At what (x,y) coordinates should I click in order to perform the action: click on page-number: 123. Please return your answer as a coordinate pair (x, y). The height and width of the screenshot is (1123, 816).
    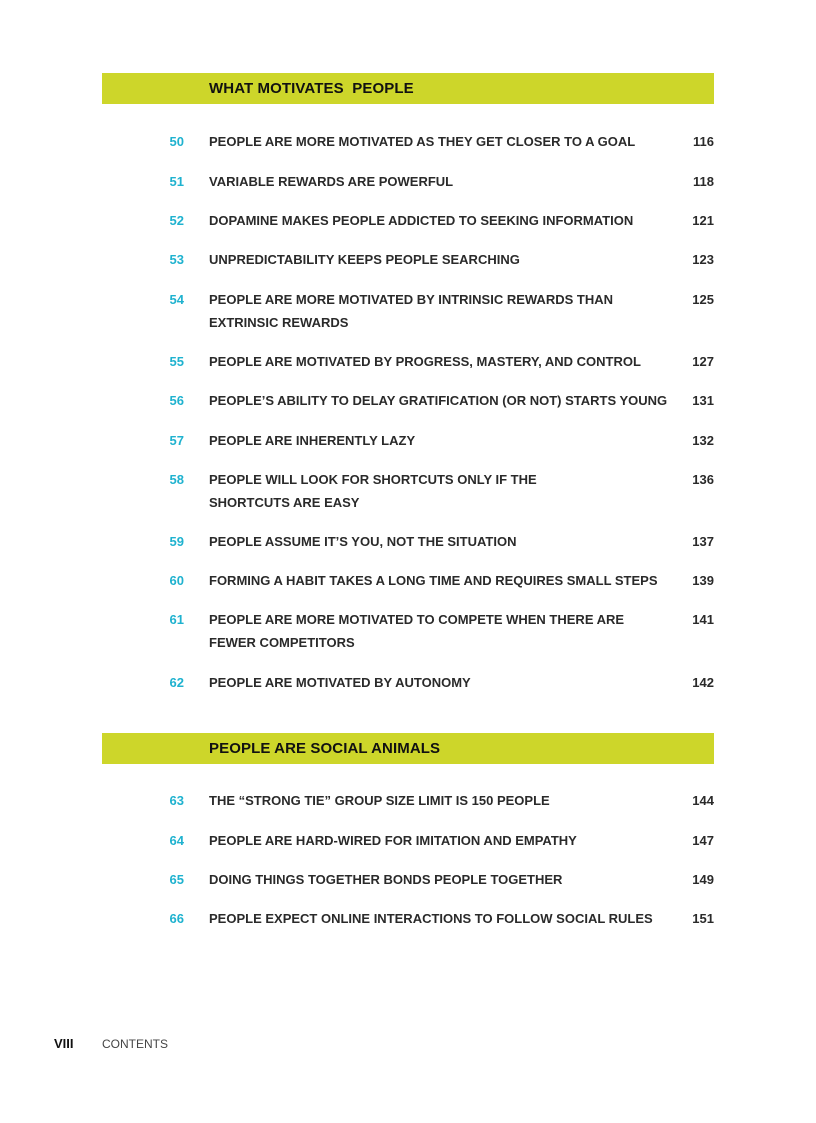
    Looking at the image, I should click on (703, 259).